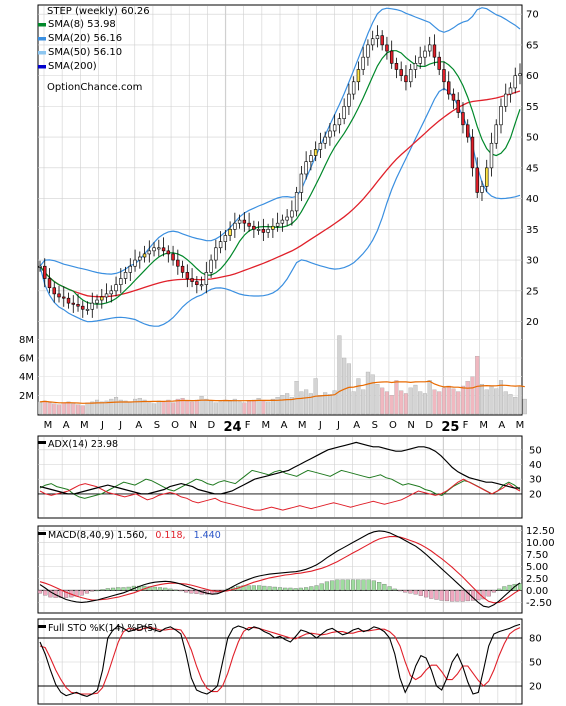  I want to click on minus-di-line, so click(280, 494).